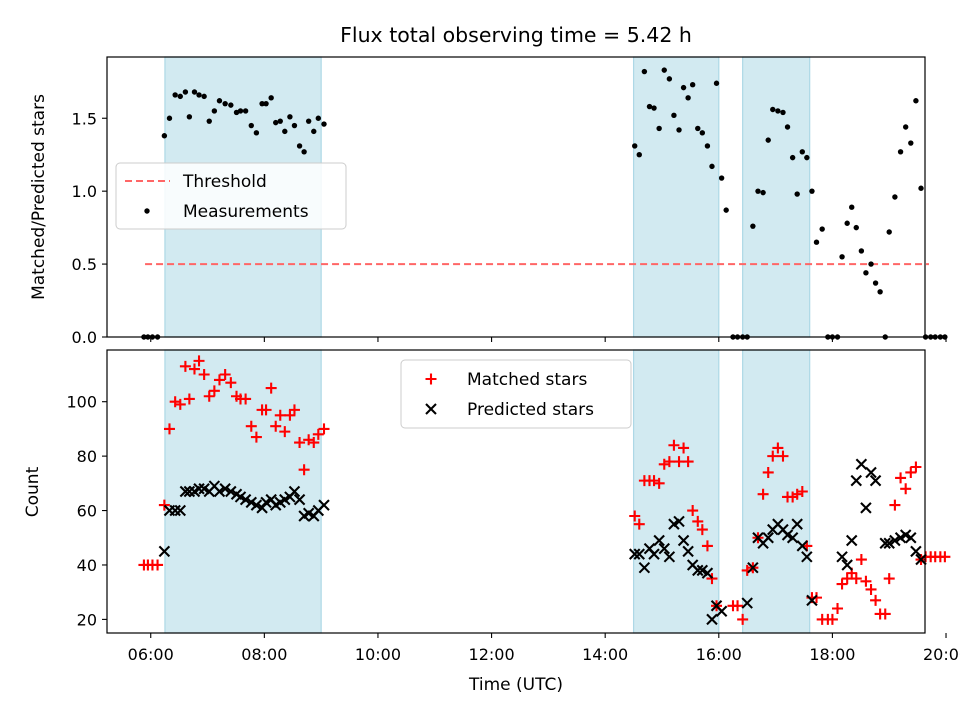 The image size is (960, 720). Describe the element at coordinates (264, 654) in the screenshot. I see `bottom-x-tick-label: 08:00` at that location.